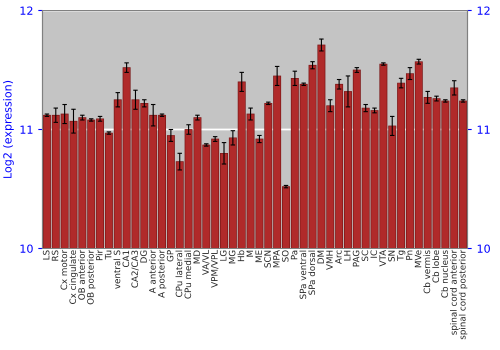 The width and height of the screenshot is (500, 350). What do you see at coordinates (206, 263) in the screenshot?
I see `x-tick-label: VA/VL` at bounding box center [206, 263].